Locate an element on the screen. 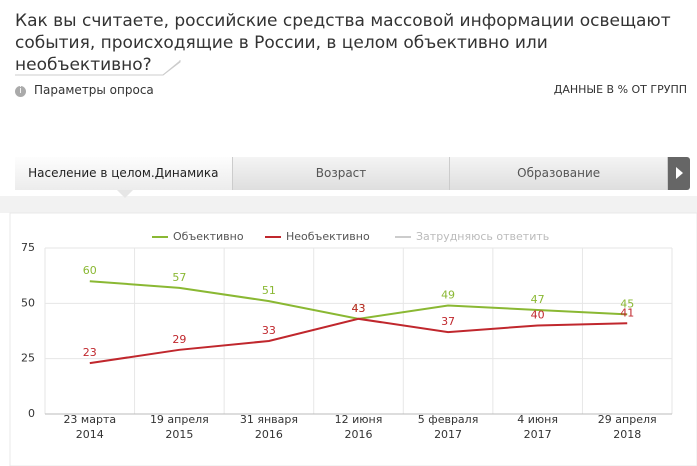 Image resolution: width=697 pixels, height=466 pixels. note: ДАННЫЕ В % ОТ ГРУПП is located at coordinates (620, 89).